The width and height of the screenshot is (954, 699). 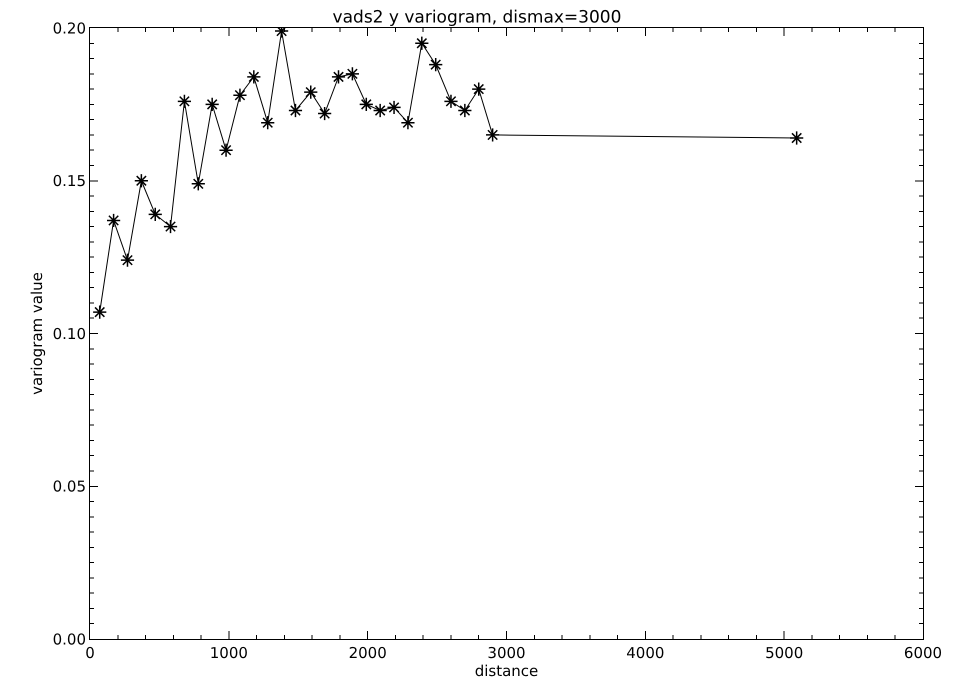 What do you see at coordinates (367, 653) in the screenshot?
I see `x-tick-label: 2000` at bounding box center [367, 653].